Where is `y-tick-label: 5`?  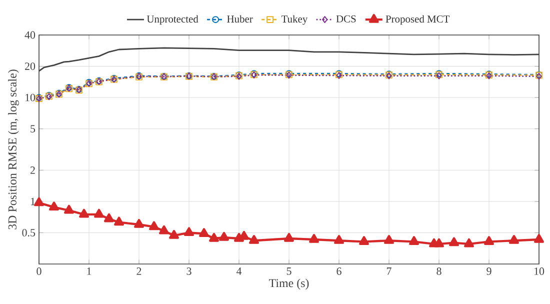 y-tick-label: 5 is located at coordinates (33, 128).